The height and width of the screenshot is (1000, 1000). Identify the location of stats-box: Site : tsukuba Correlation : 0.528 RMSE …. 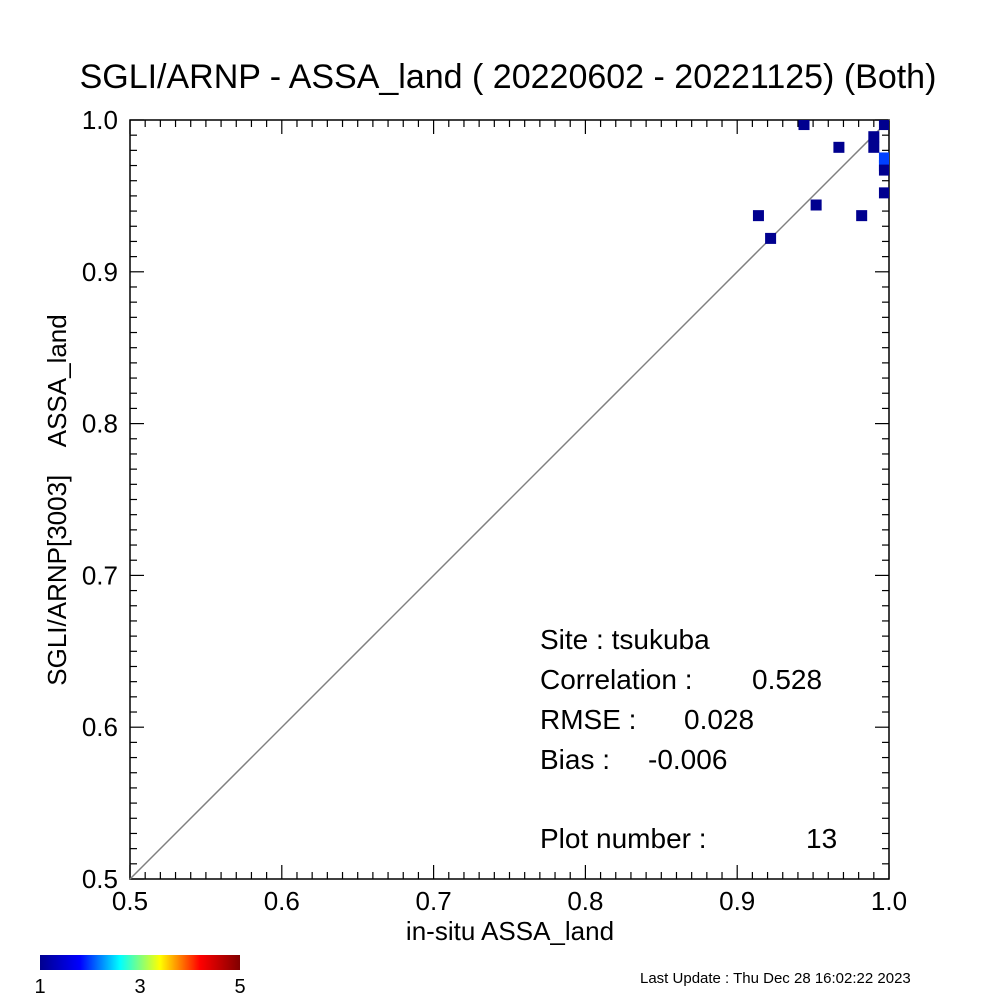
(688, 739).